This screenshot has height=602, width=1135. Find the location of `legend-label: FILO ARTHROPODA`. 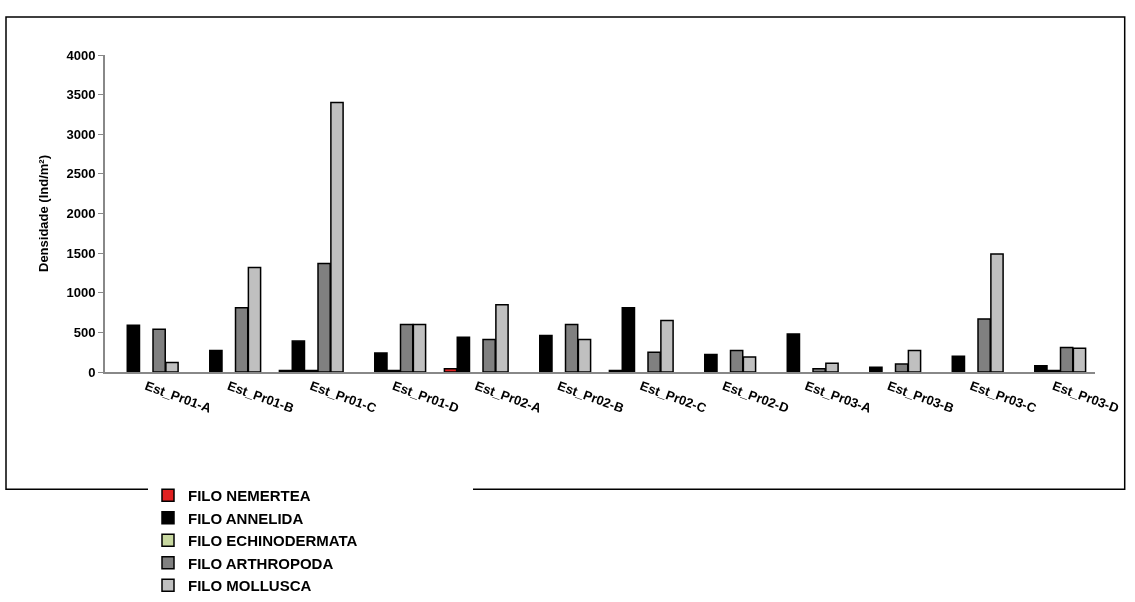

legend-label: FILO ARTHROPODA is located at coordinates (261, 563).